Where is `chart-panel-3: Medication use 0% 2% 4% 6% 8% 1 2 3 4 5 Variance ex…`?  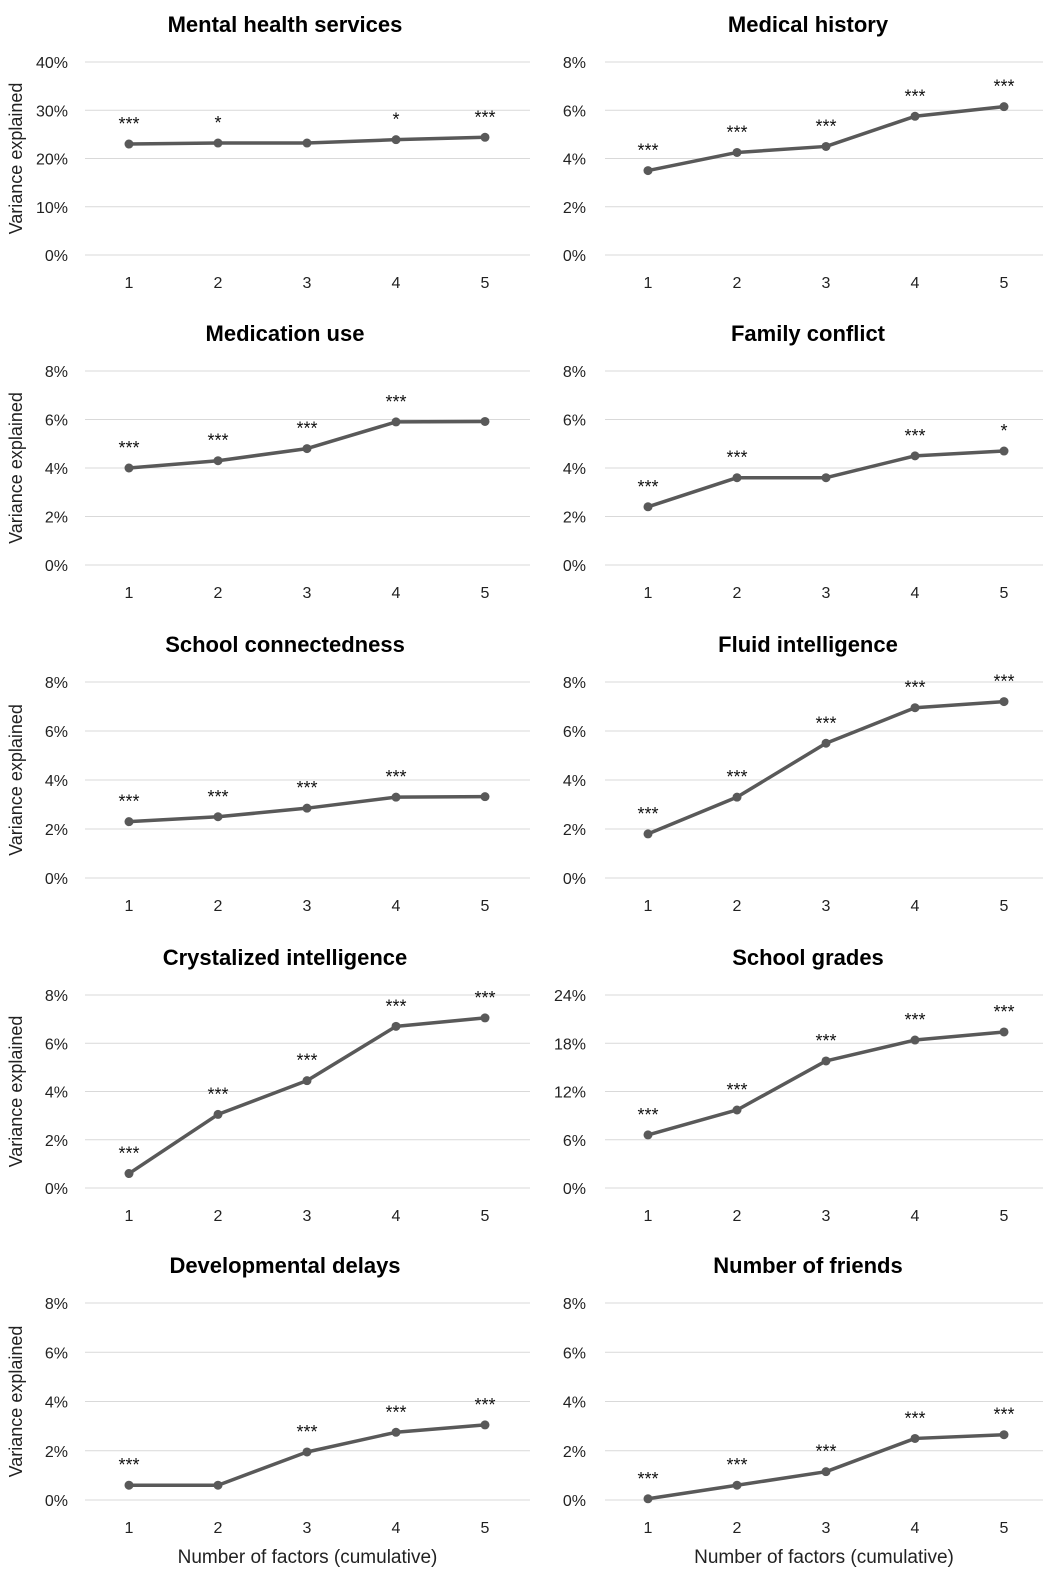
chart-panel-3: Medication use 0% 2% 4% 6% 8% 1 2 3 4 5 Variance ex… is located at coordinates (268, 461).